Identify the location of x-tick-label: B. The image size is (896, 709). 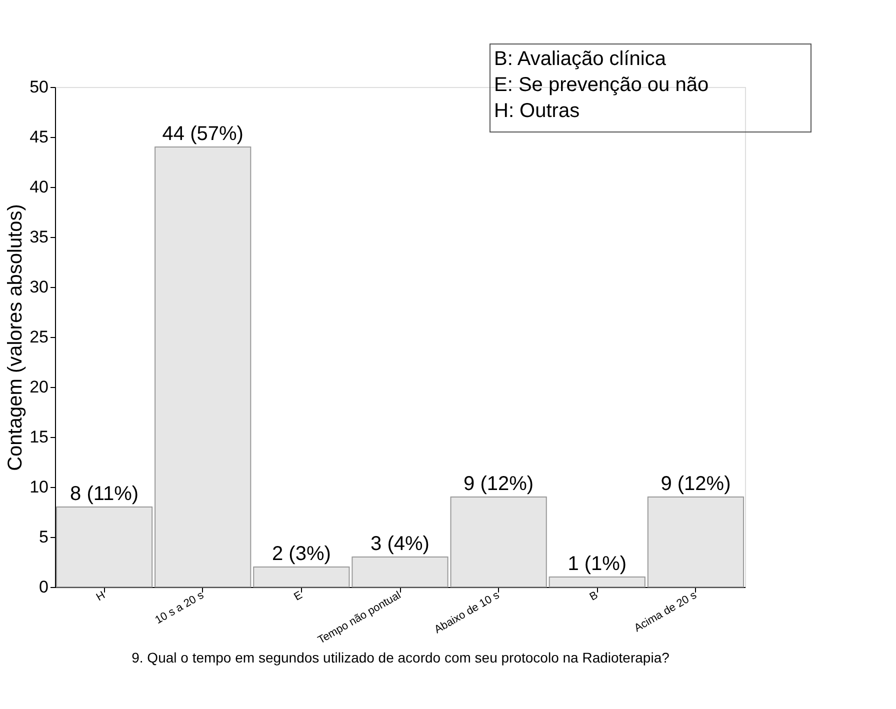
(594, 596).